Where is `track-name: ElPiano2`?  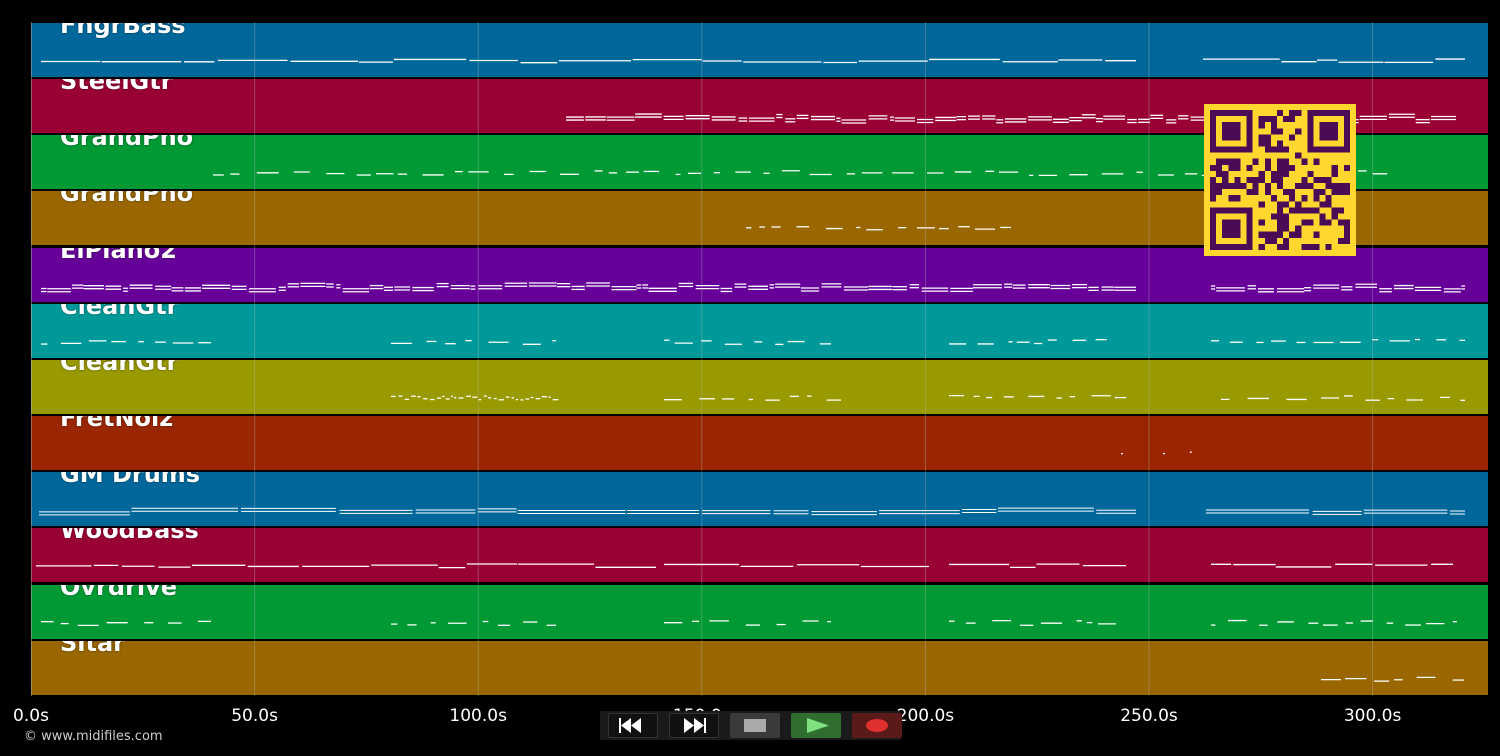 track-name: ElPiano2 is located at coordinates (118, 255).